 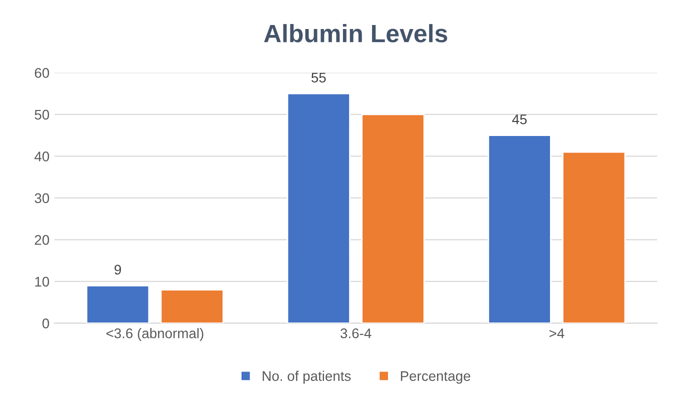 I want to click on x-tick-label: <3.6 (abnormal), so click(x=155, y=334).